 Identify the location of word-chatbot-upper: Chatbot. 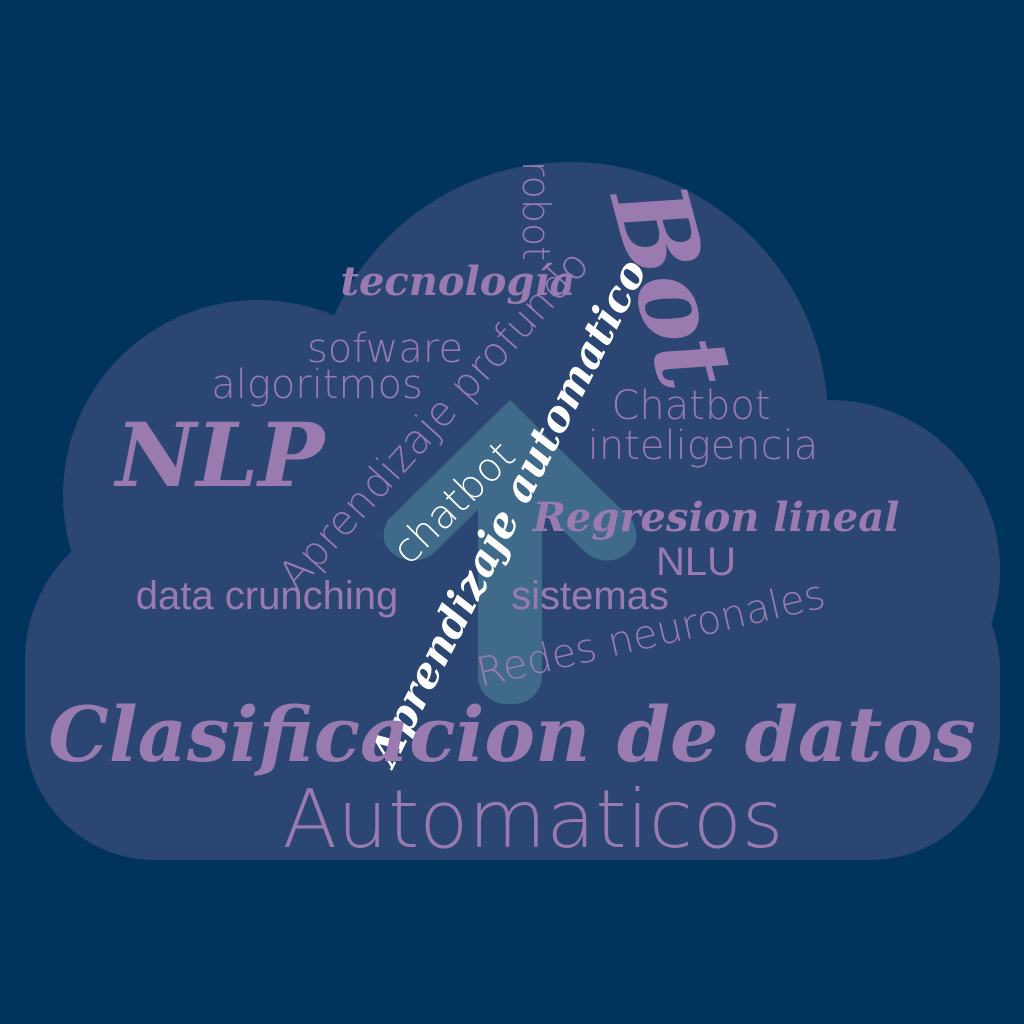
(691, 406).